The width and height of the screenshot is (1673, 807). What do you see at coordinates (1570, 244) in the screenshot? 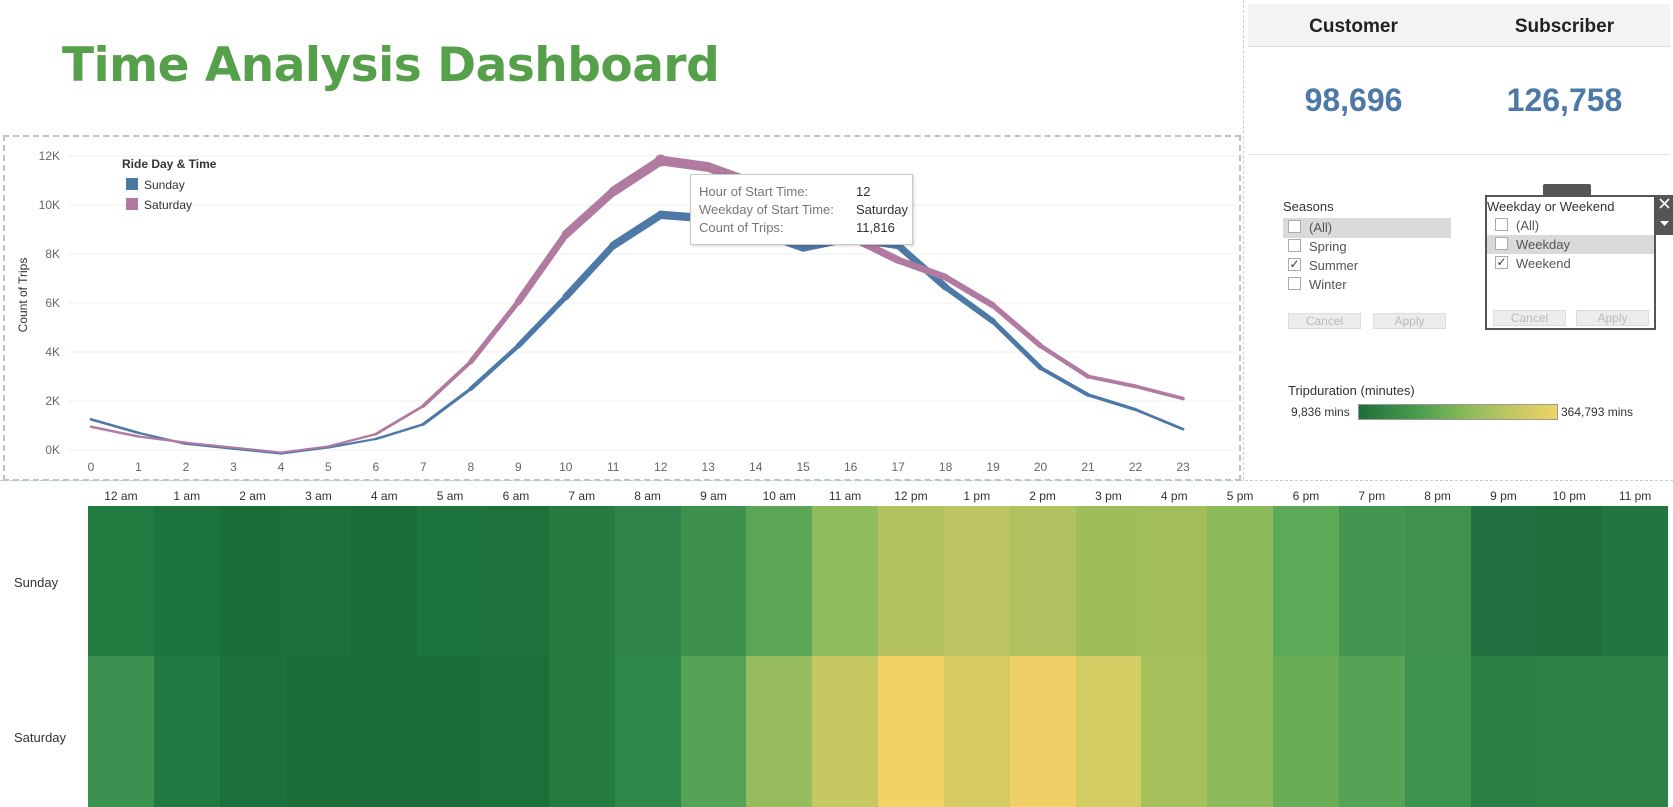
I see `weekday-option-highlight` at bounding box center [1570, 244].